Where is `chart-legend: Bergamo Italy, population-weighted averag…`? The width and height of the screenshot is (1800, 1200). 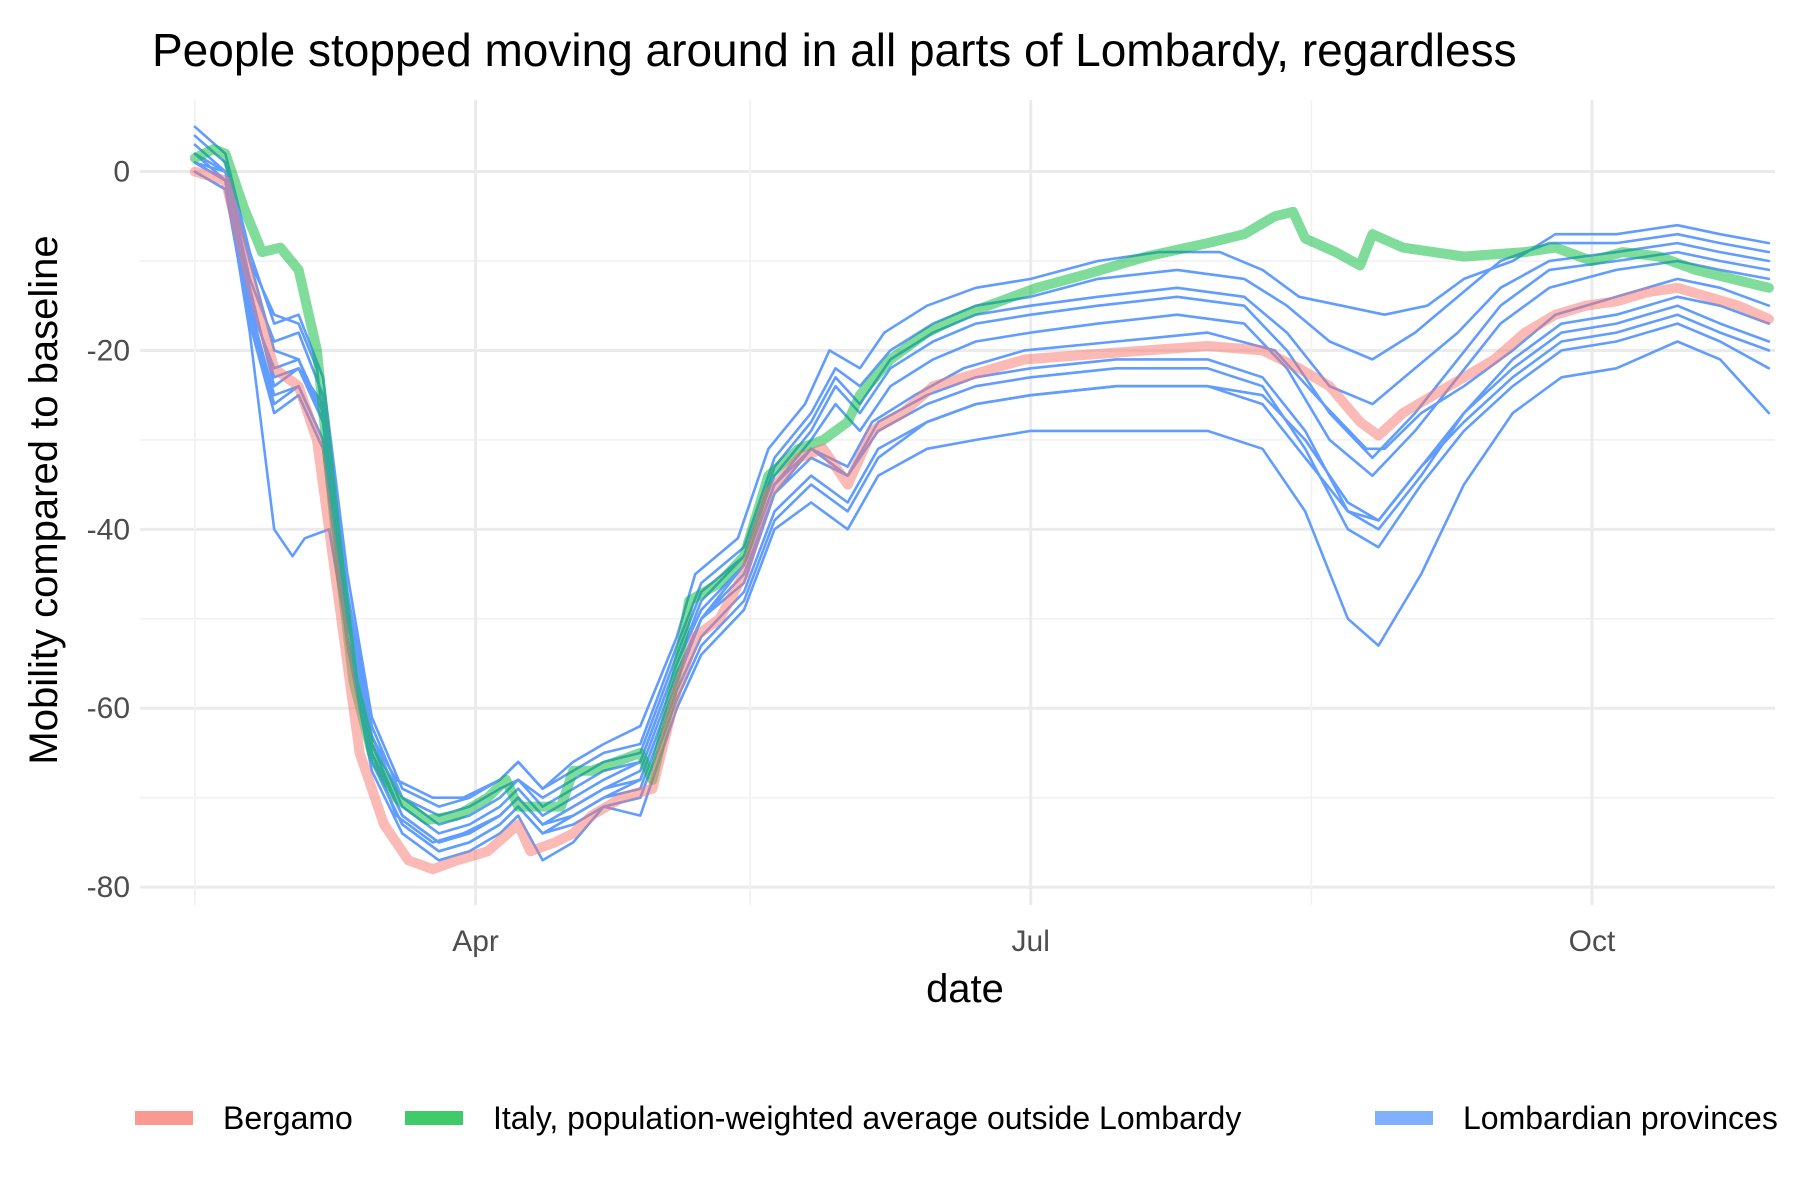 chart-legend: Bergamo Italy, population-weighted averag… is located at coordinates (956, 1118).